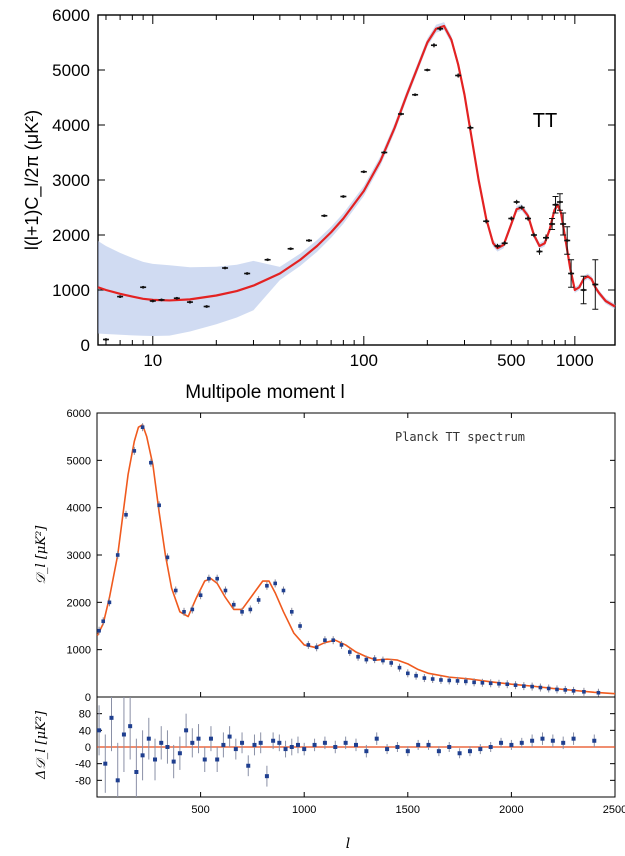  I want to click on bottom-annotation: Planck TT spectrum, so click(460, 437).